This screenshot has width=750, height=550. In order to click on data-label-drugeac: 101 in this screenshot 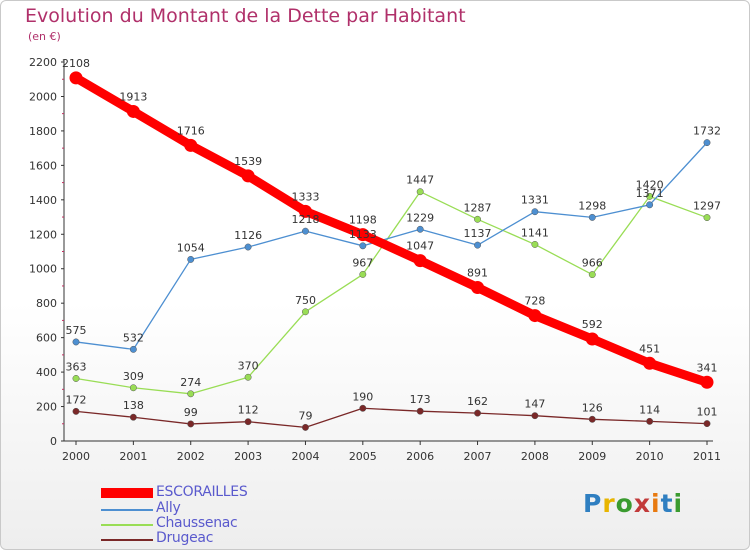, I will do `click(707, 412)`.